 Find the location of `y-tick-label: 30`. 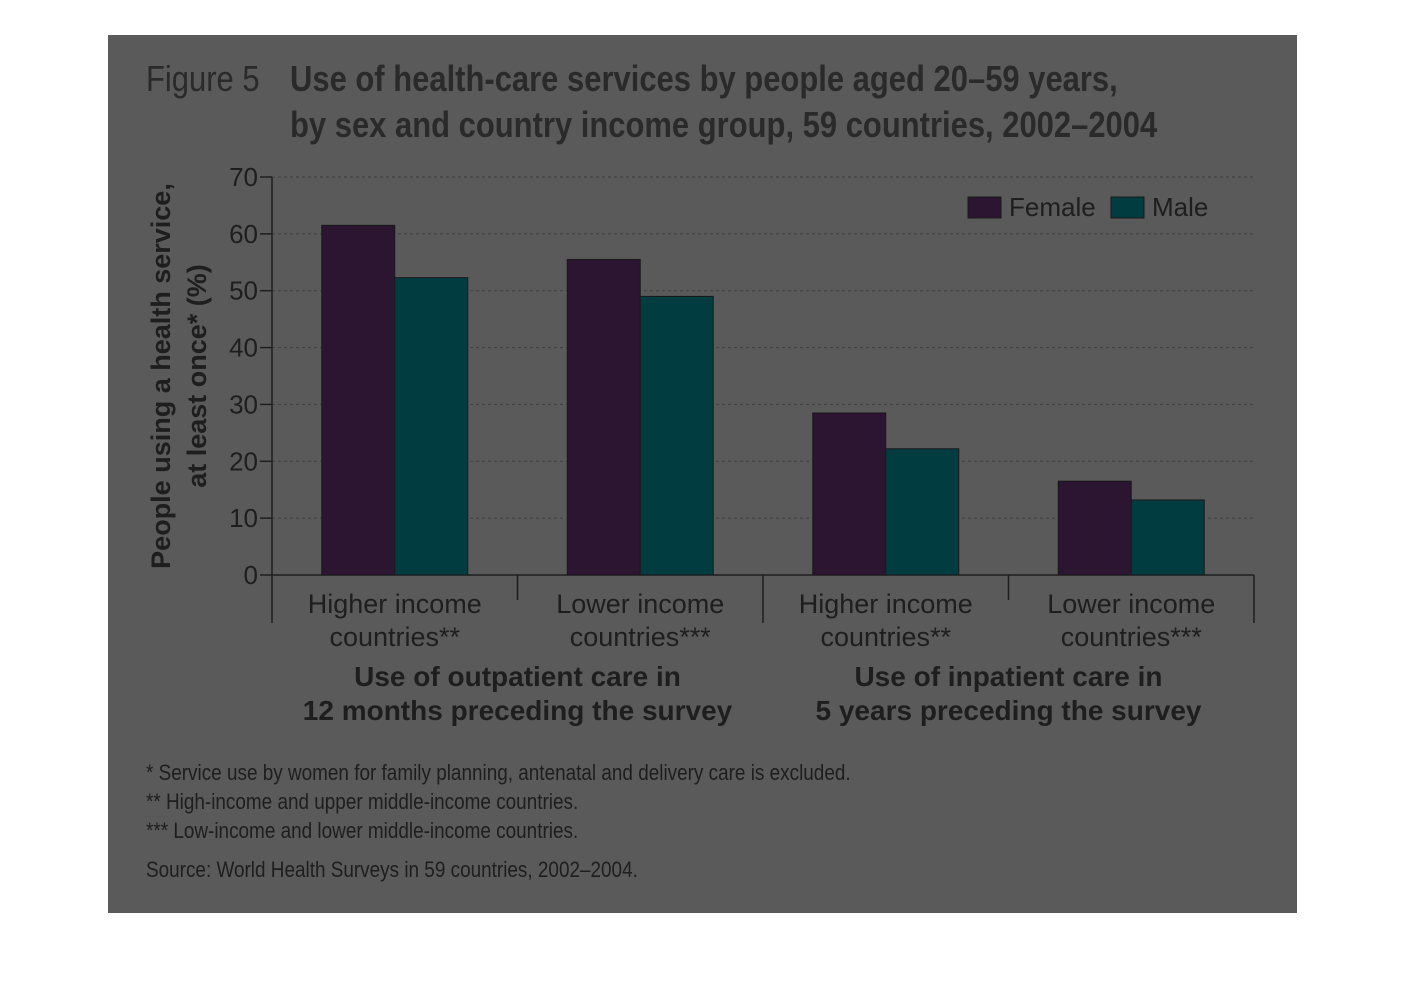

y-tick-label: 30 is located at coordinates (243, 404).